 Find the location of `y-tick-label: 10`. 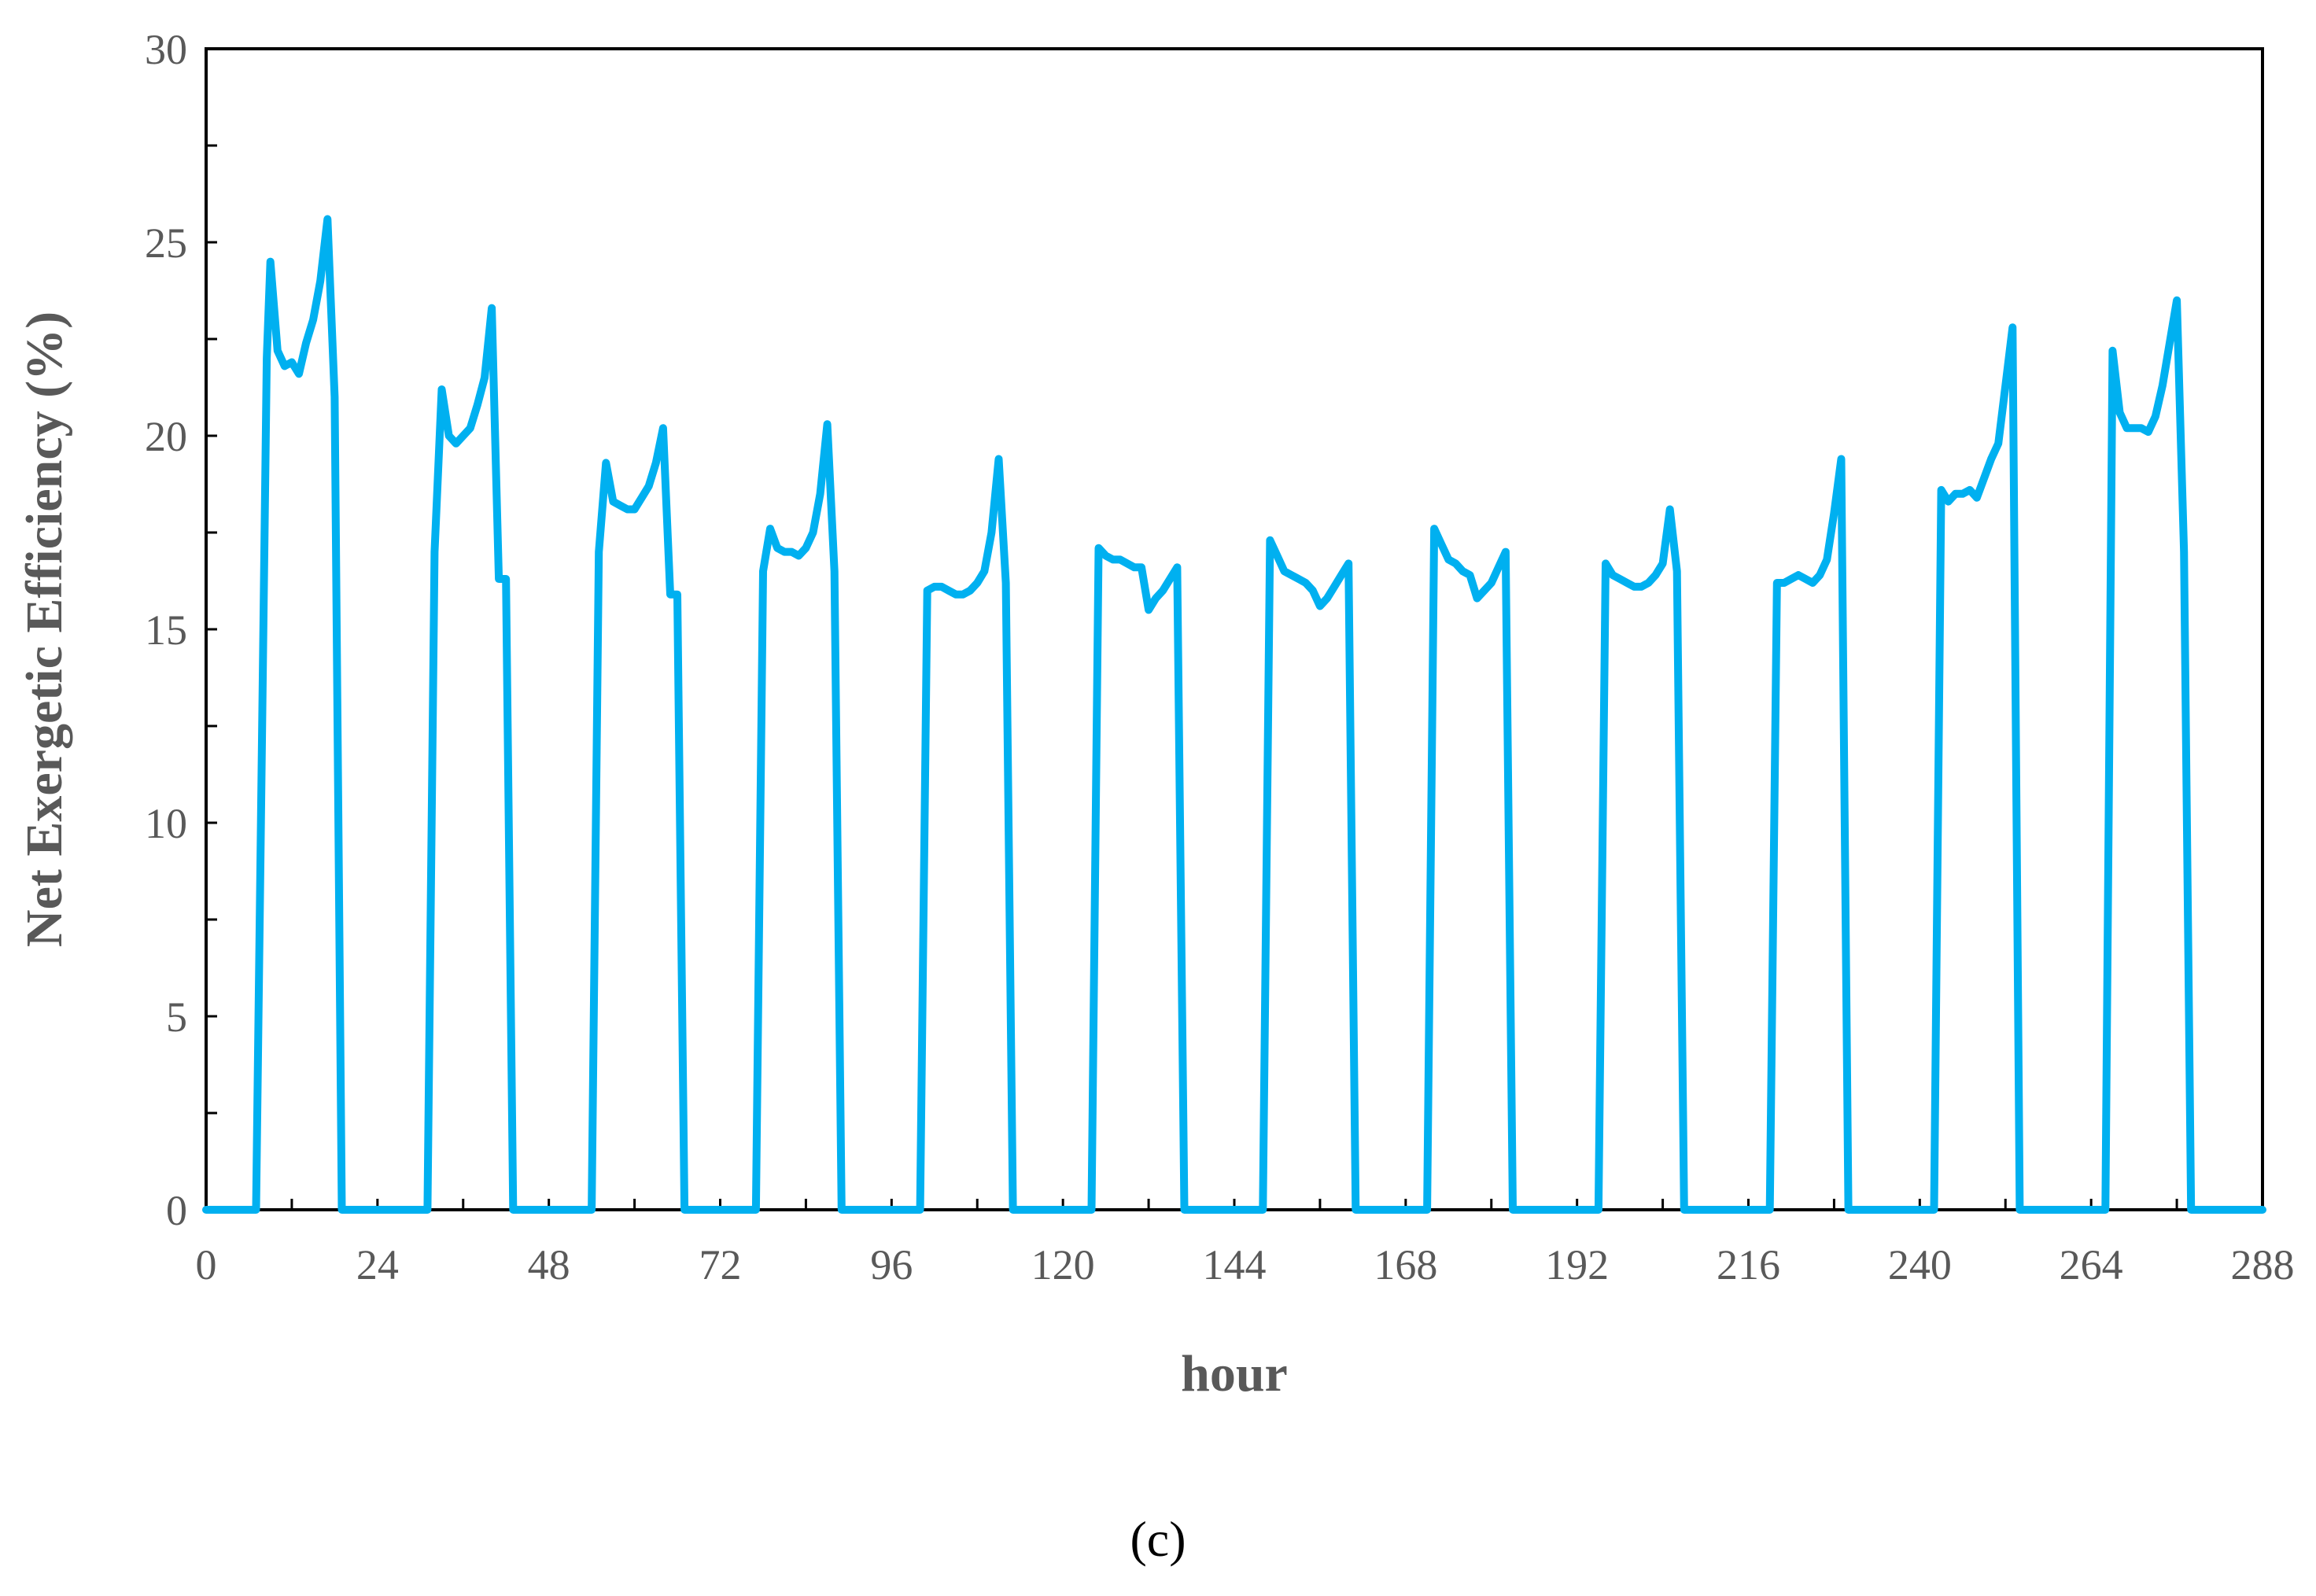

y-tick-label: 10 is located at coordinates (166, 823).